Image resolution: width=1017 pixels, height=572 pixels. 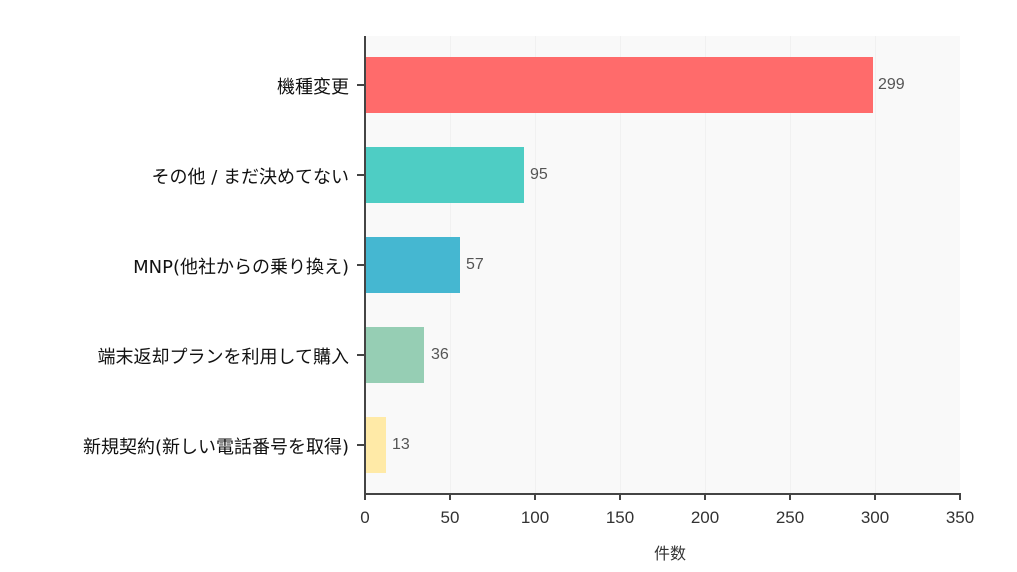 What do you see at coordinates (662, 494) in the screenshot?
I see `x-axis` at bounding box center [662, 494].